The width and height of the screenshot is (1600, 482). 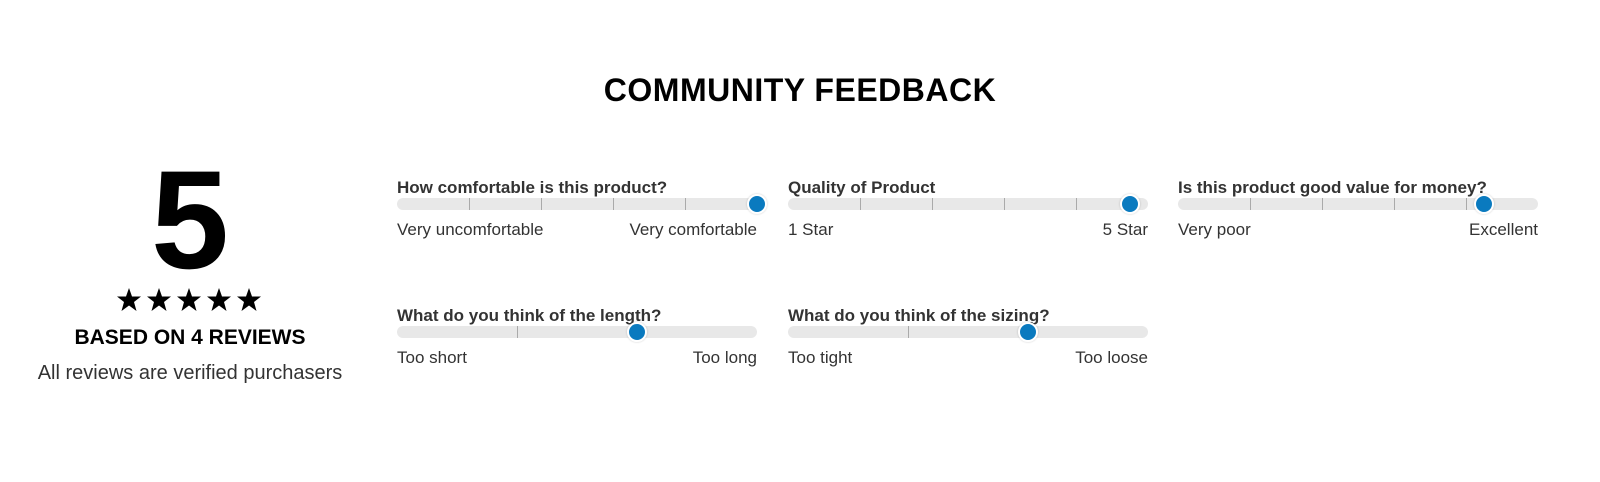 I want to click on rating: 5, so click(x=190, y=219).